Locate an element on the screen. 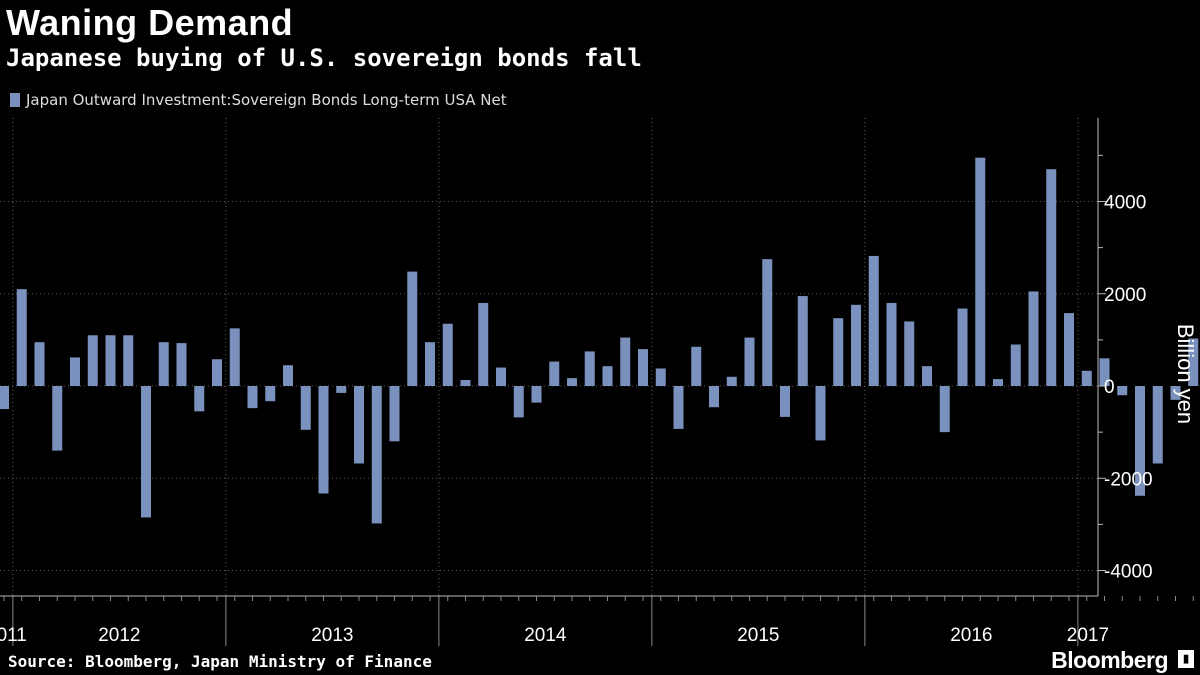 The image size is (1200, 675). x-tick-label: 2014 is located at coordinates (545, 635).